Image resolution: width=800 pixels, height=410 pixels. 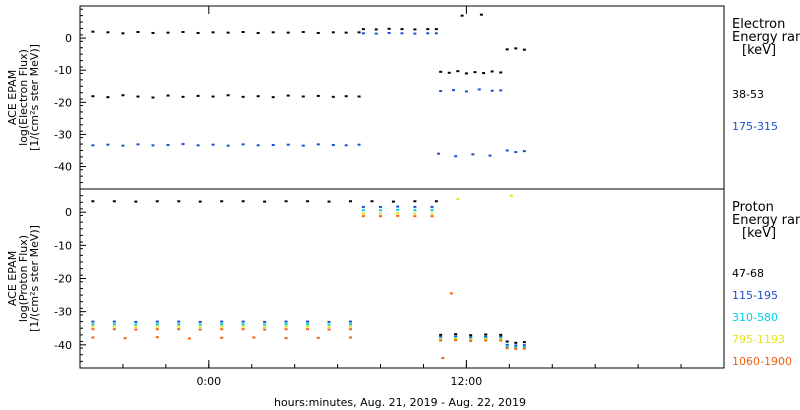 I want to click on electron-ytick-label: -40, so click(x=63, y=167).